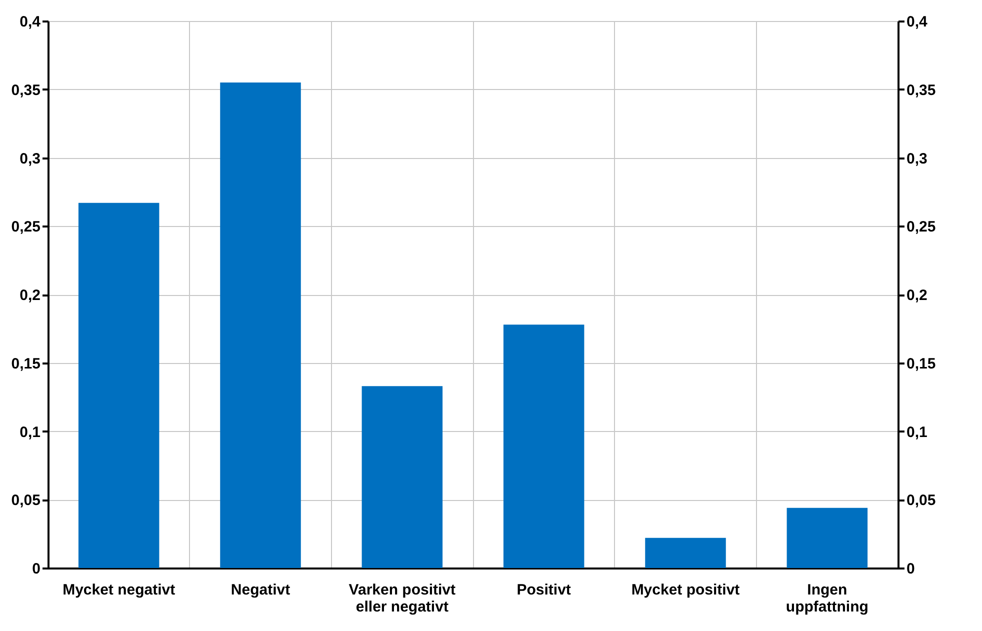 The height and width of the screenshot is (631, 982). I want to click on x-tick-label: Negativt, so click(260, 590).